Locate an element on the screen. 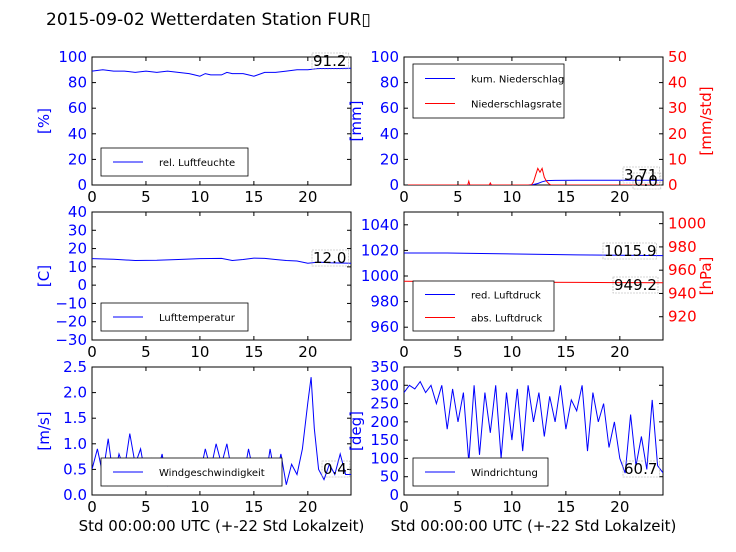 The width and height of the screenshot is (736, 552). legend-label: Windrichtung is located at coordinates (504, 473).